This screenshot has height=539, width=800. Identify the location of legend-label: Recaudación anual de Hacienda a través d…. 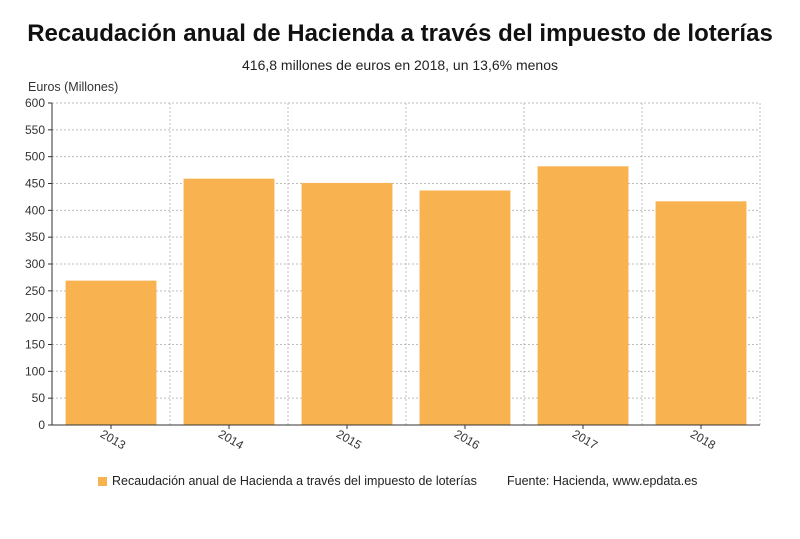
(294, 481).